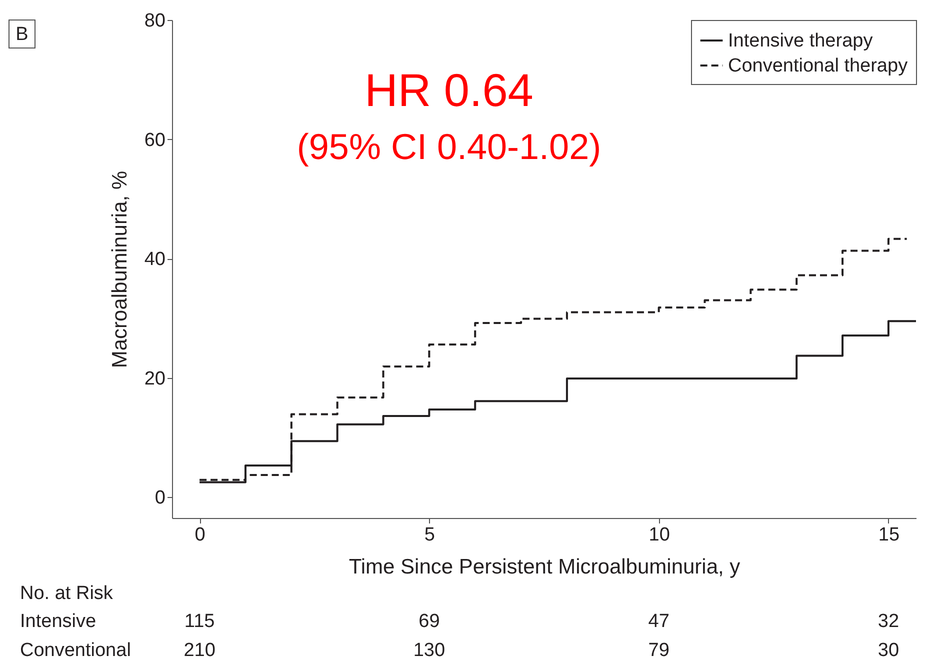 The width and height of the screenshot is (926, 663). I want to click on text: B, so click(22, 34).